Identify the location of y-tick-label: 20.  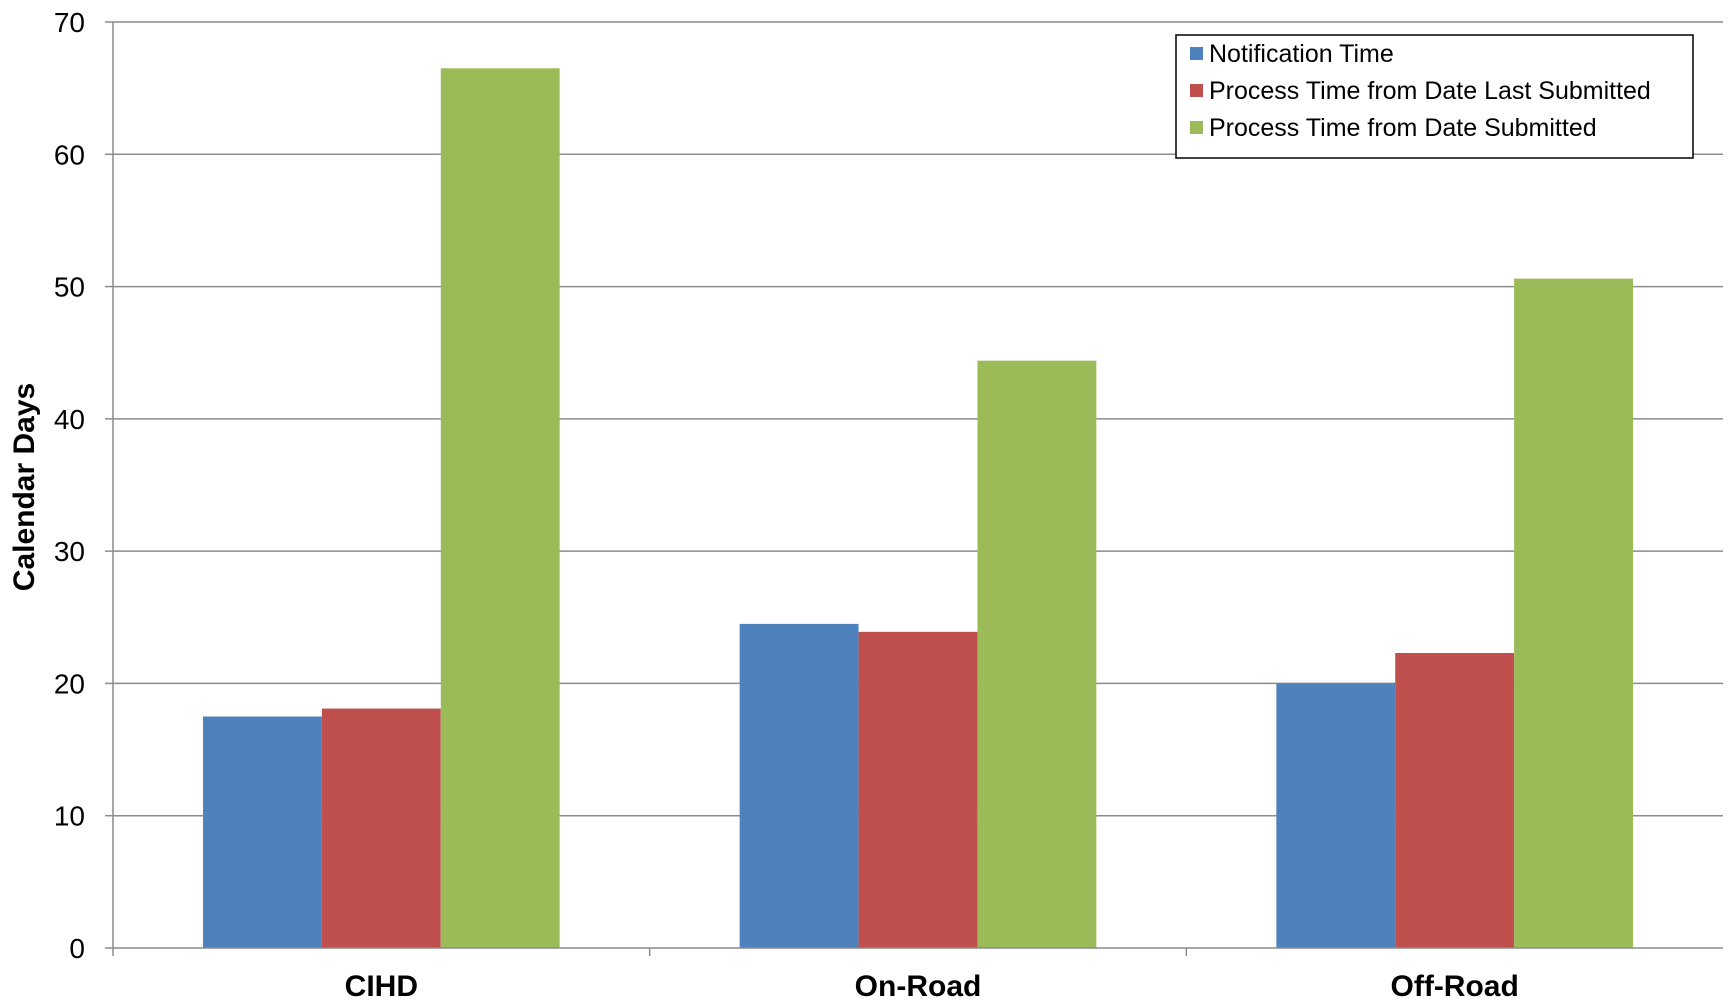
(69, 683).